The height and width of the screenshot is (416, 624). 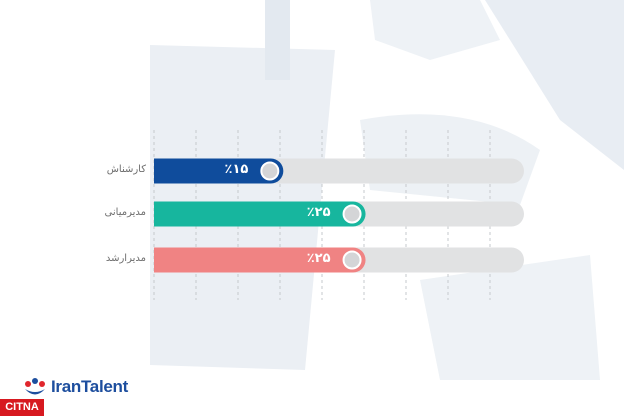 What do you see at coordinates (22, 407) in the screenshot?
I see `citna-watermark: CITNA` at bounding box center [22, 407].